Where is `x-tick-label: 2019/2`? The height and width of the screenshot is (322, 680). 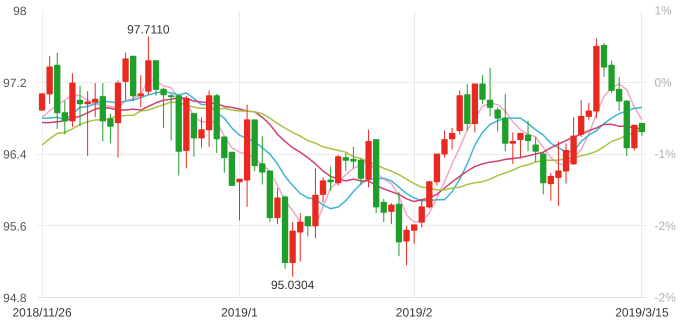 x-tick-label: 2019/2 is located at coordinates (414, 313).